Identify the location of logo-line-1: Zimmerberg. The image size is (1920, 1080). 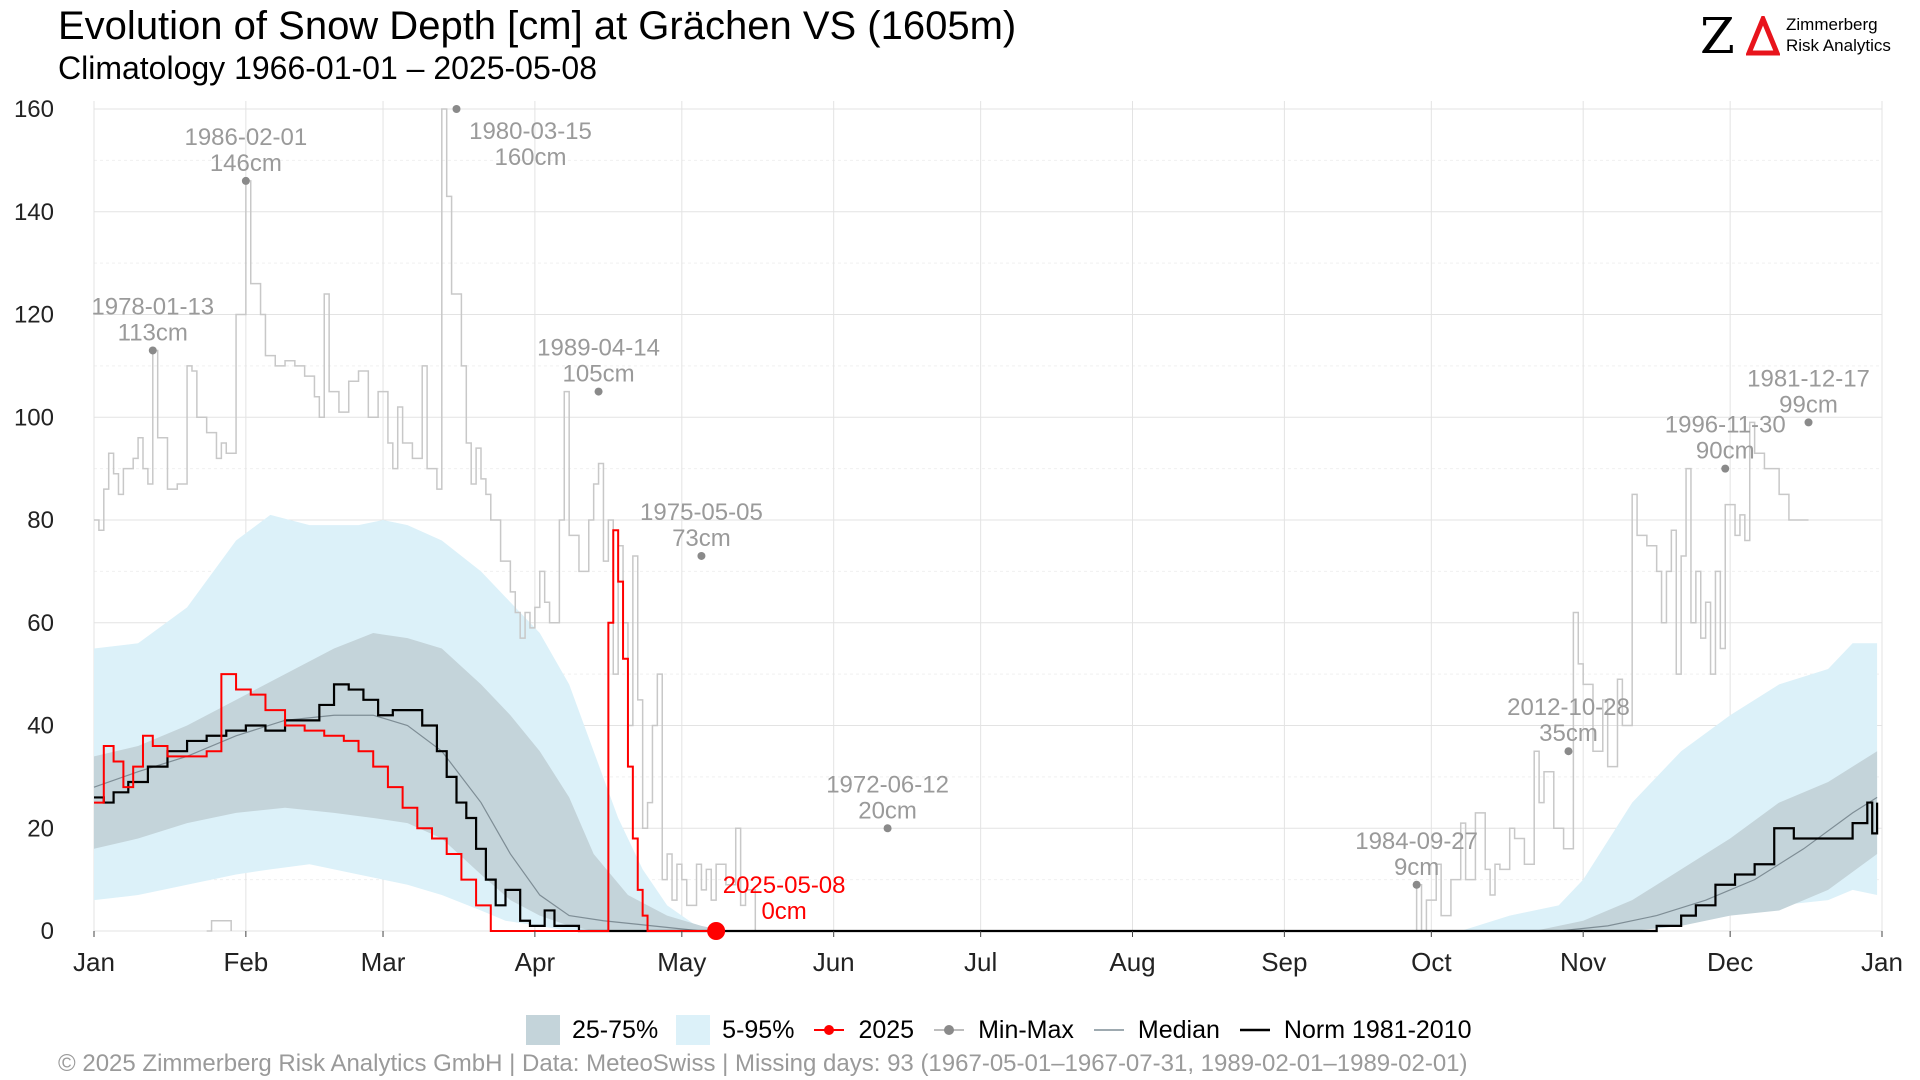
(1832, 24).